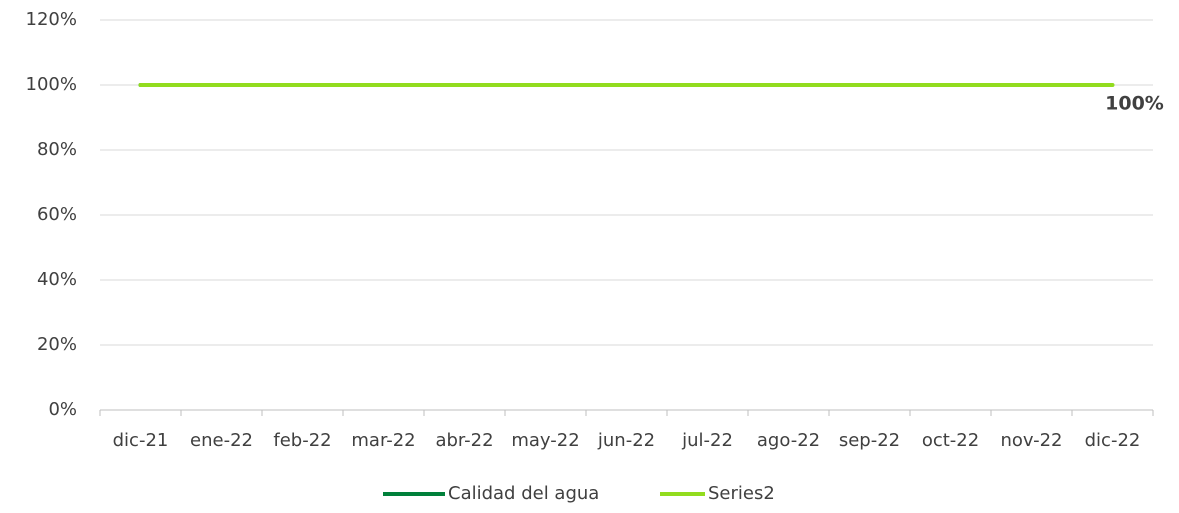 This screenshot has height=513, width=1179. What do you see at coordinates (57, 279) in the screenshot?
I see `y-tick-label: 40%` at bounding box center [57, 279].